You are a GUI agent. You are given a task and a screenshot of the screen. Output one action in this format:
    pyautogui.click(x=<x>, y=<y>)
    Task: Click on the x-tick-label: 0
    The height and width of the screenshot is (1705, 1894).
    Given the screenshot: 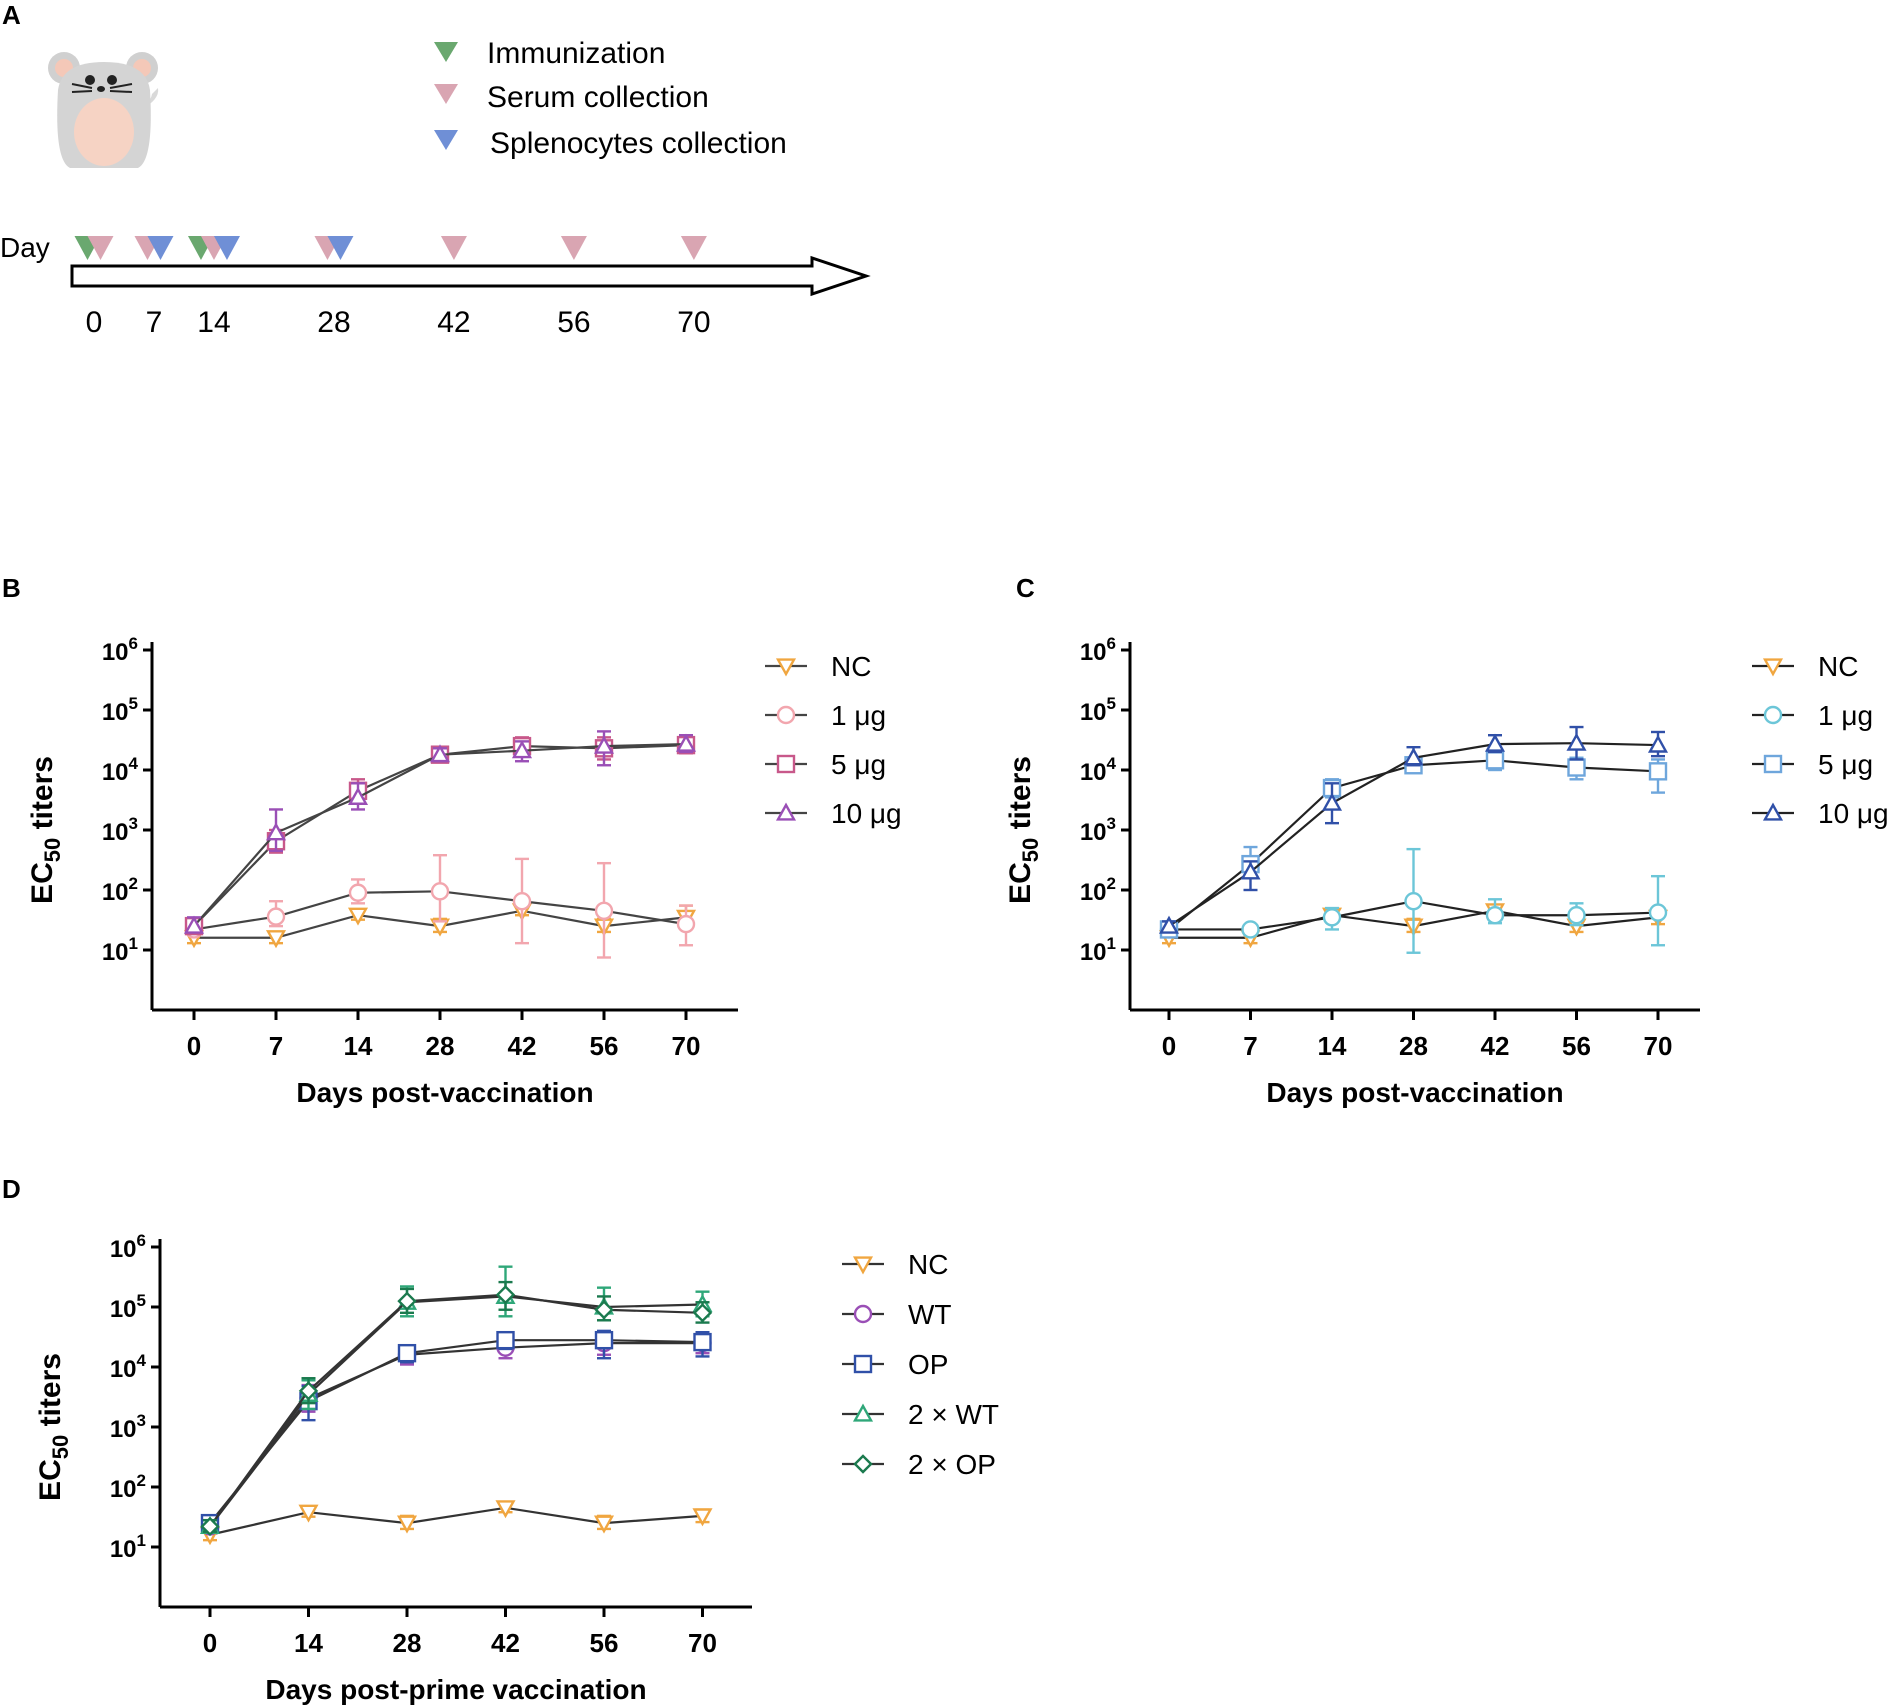 What is the action you would take?
    pyautogui.click(x=210, y=1643)
    